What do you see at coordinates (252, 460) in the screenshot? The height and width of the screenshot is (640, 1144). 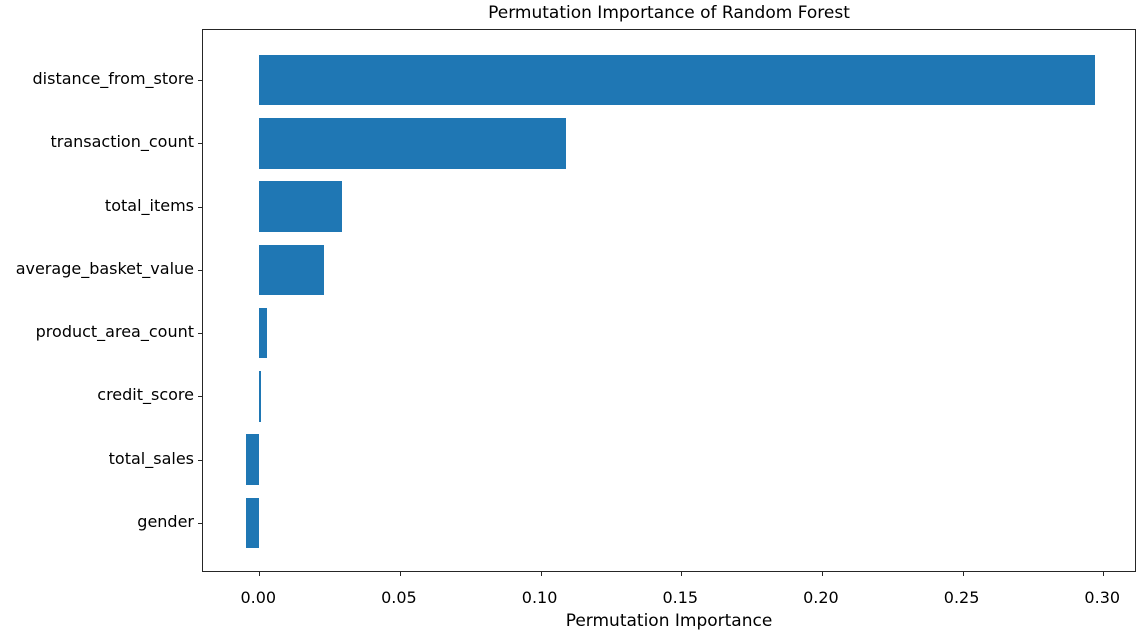 I see `bar-total_sales` at bounding box center [252, 460].